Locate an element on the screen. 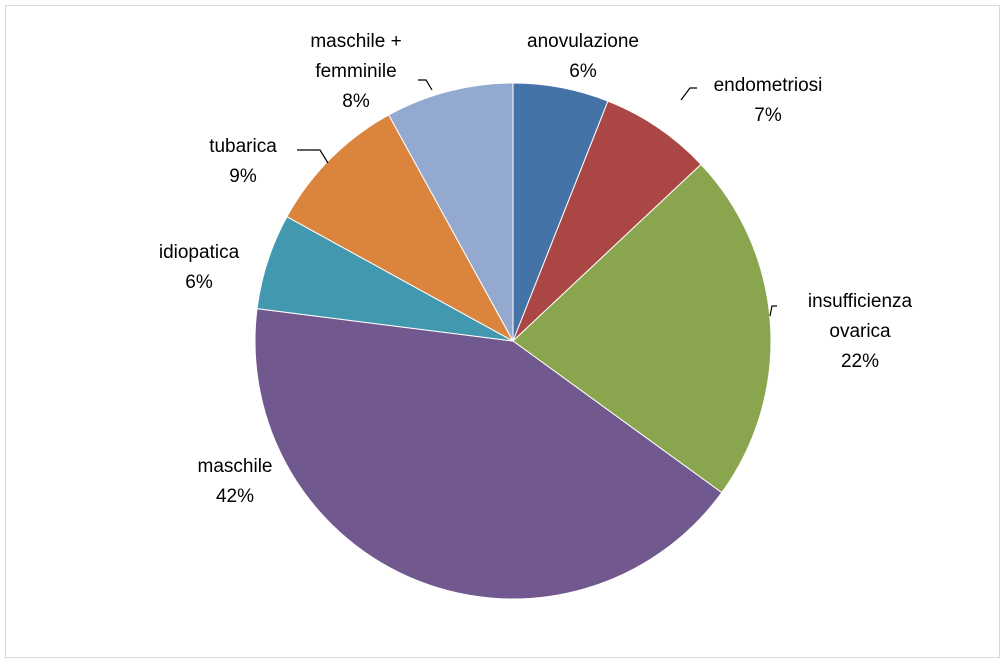 This screenshot has width=1006, height=664. category-label: maschile + femminile is located at coordinates (356, 56).